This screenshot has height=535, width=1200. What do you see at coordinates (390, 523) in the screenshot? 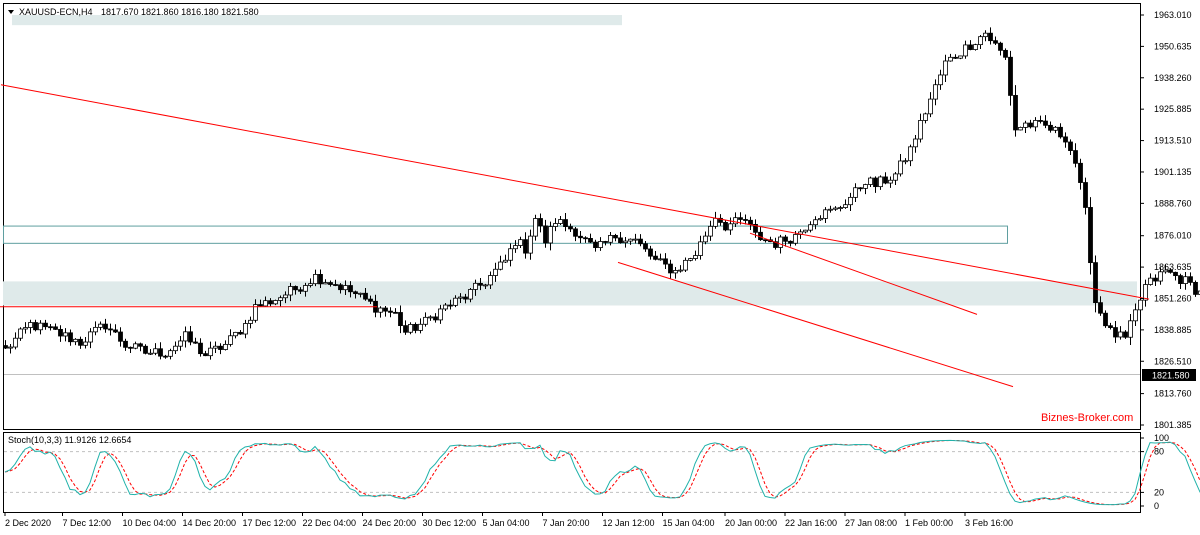
I see `time-tick-label: 24 Dec 20:00` at bounding box center [390, 523].